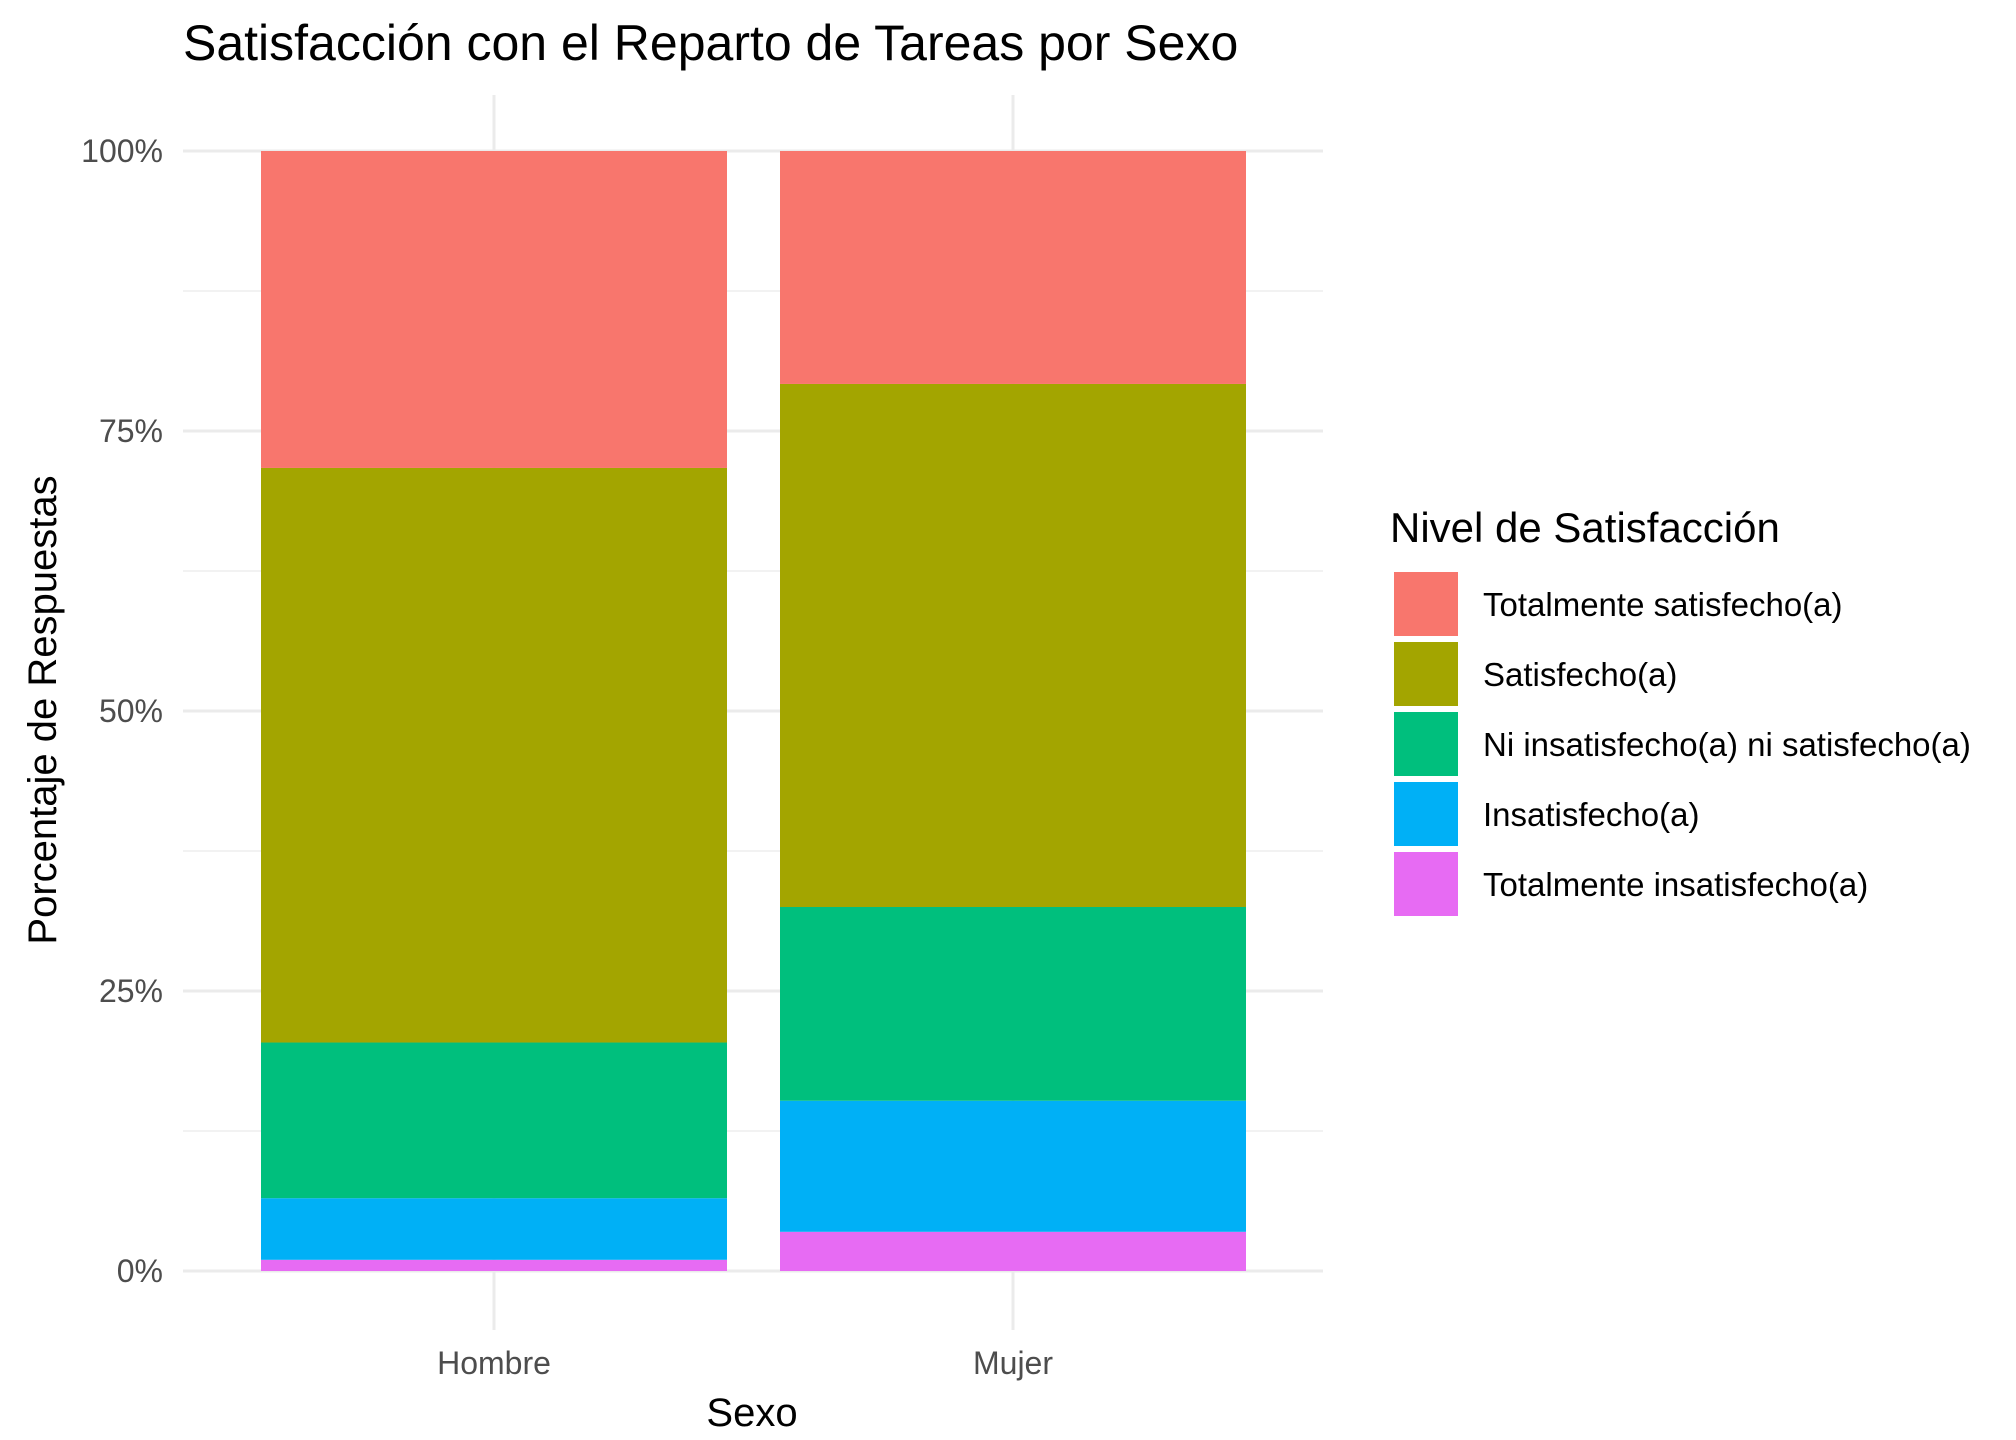 This screenshot has width=2016, height=1440. I want to click on bar-mujer-satisfecho-a, so click(1013, 645).